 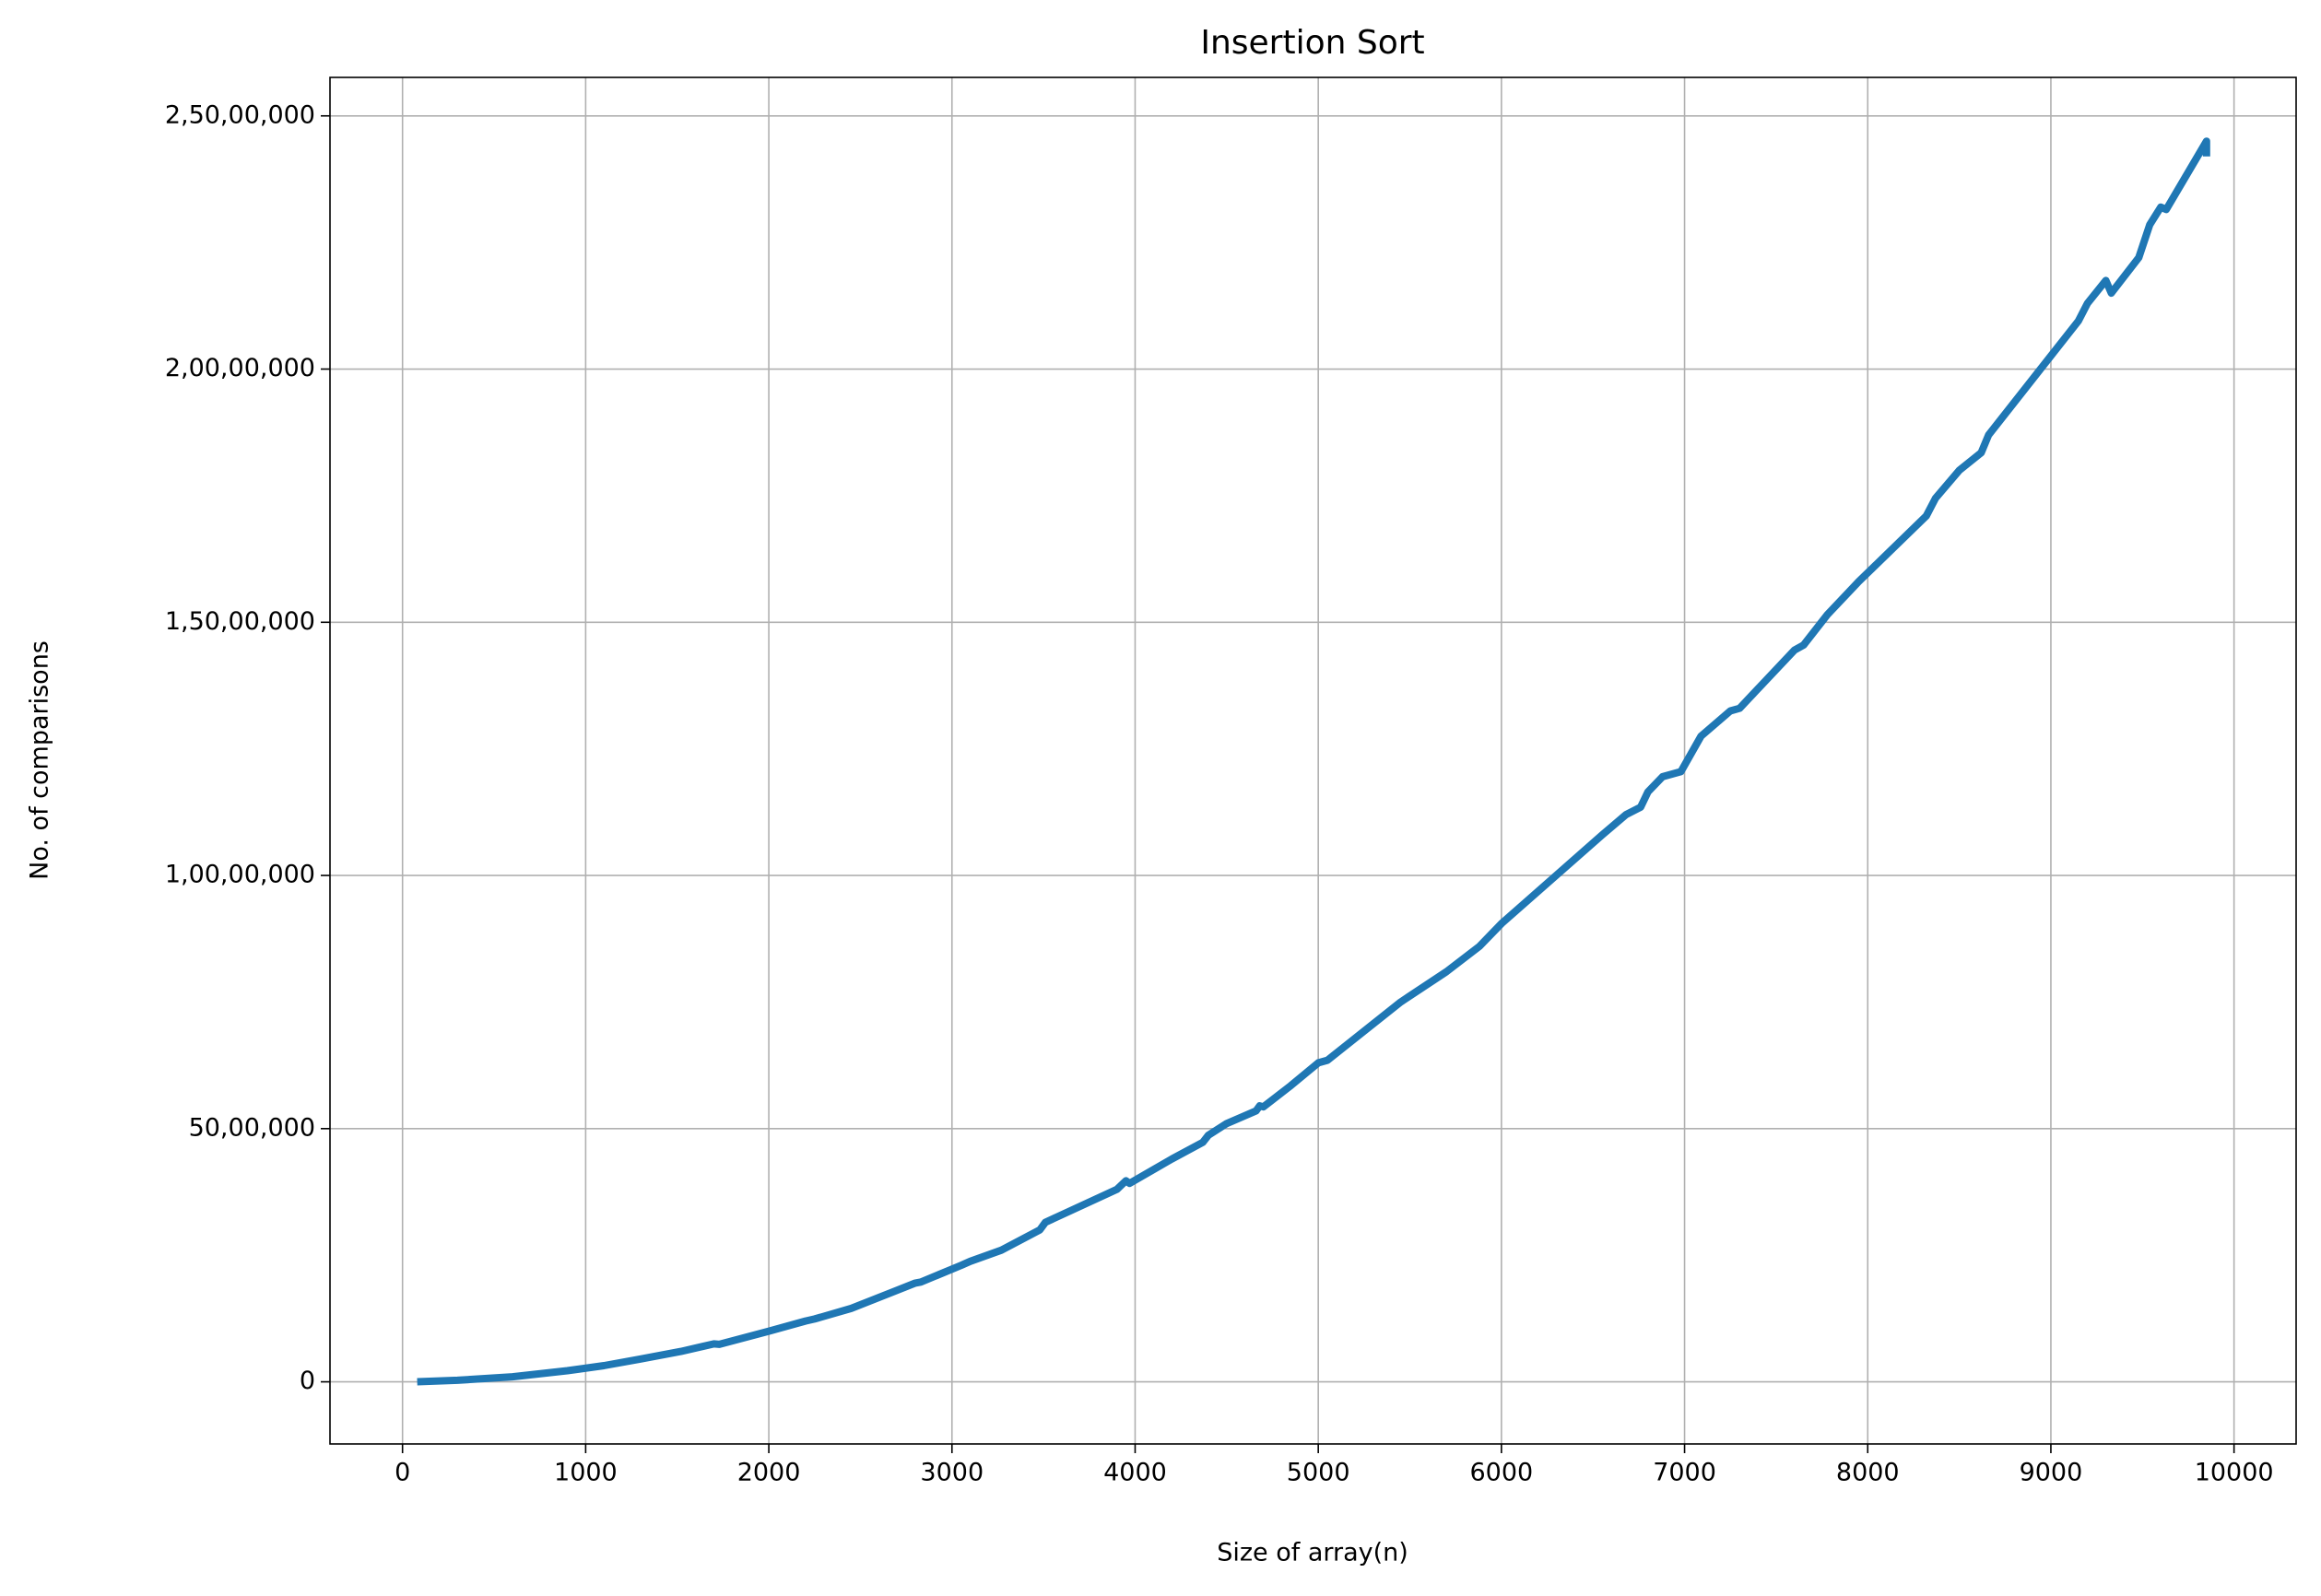 I want to click on y-tick-label: 50,00,000, so click(x=252, y=1127).